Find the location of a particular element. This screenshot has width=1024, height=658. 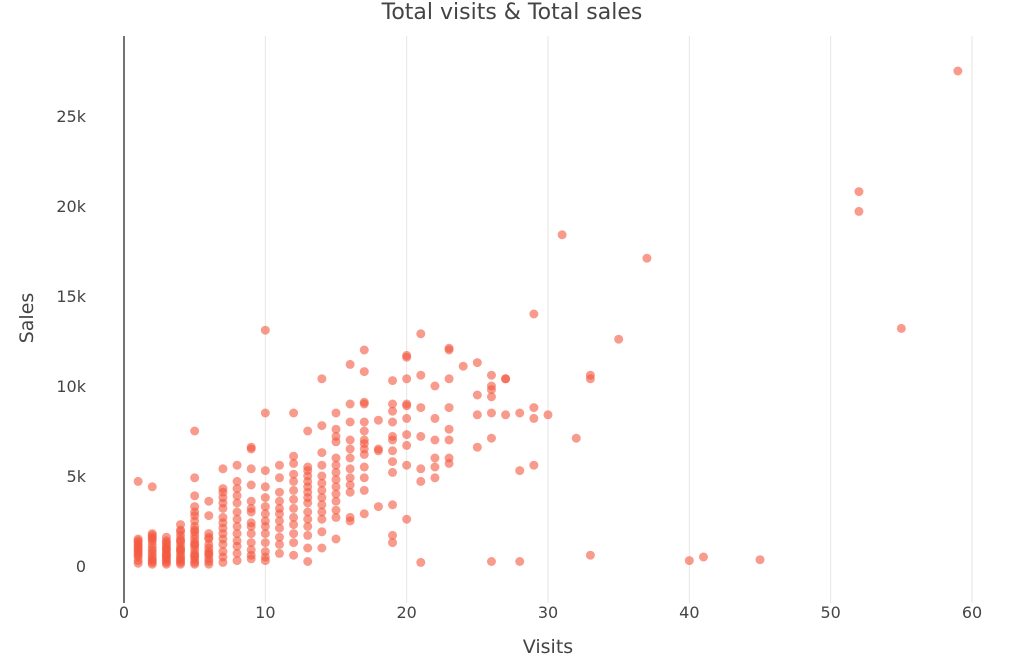

x-tick-label: 50 is located at coordinates (830, 612).